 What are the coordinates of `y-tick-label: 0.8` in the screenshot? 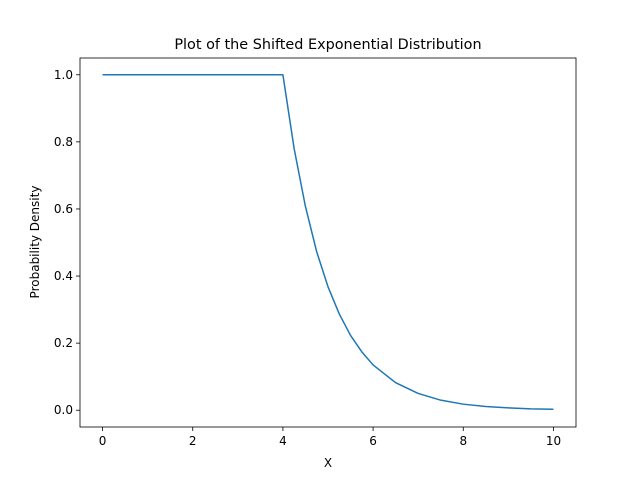 It's located at (63, 142).